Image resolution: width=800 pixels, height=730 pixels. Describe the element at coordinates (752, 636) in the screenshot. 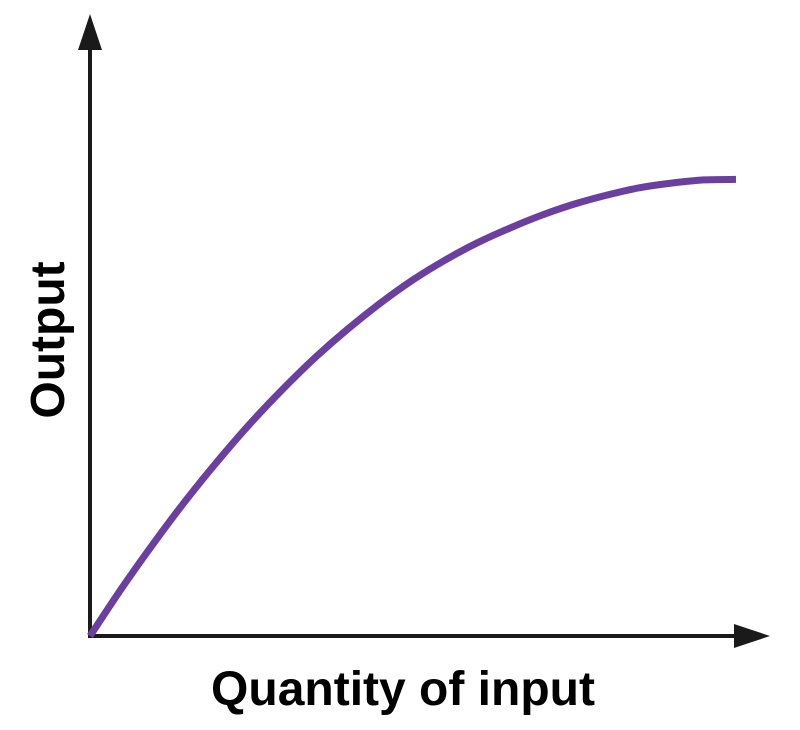

I see `x-axis-arrowhead` at that location.